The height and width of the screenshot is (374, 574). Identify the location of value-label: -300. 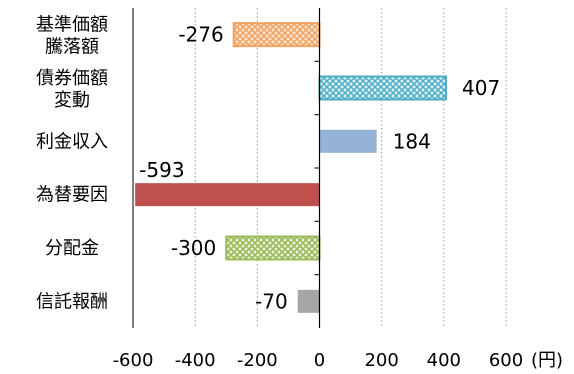
(193, 248).